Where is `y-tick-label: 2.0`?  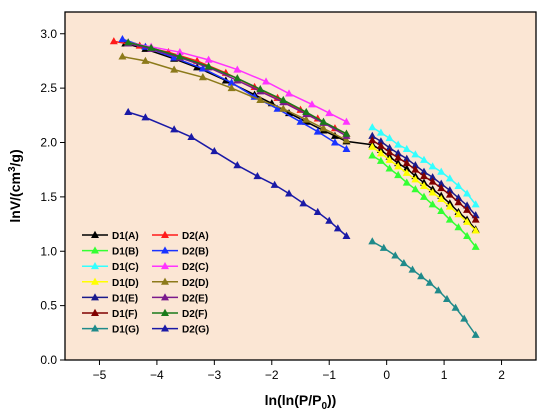 y-tick-label: 2.0 is located at coordinates (48, 143).